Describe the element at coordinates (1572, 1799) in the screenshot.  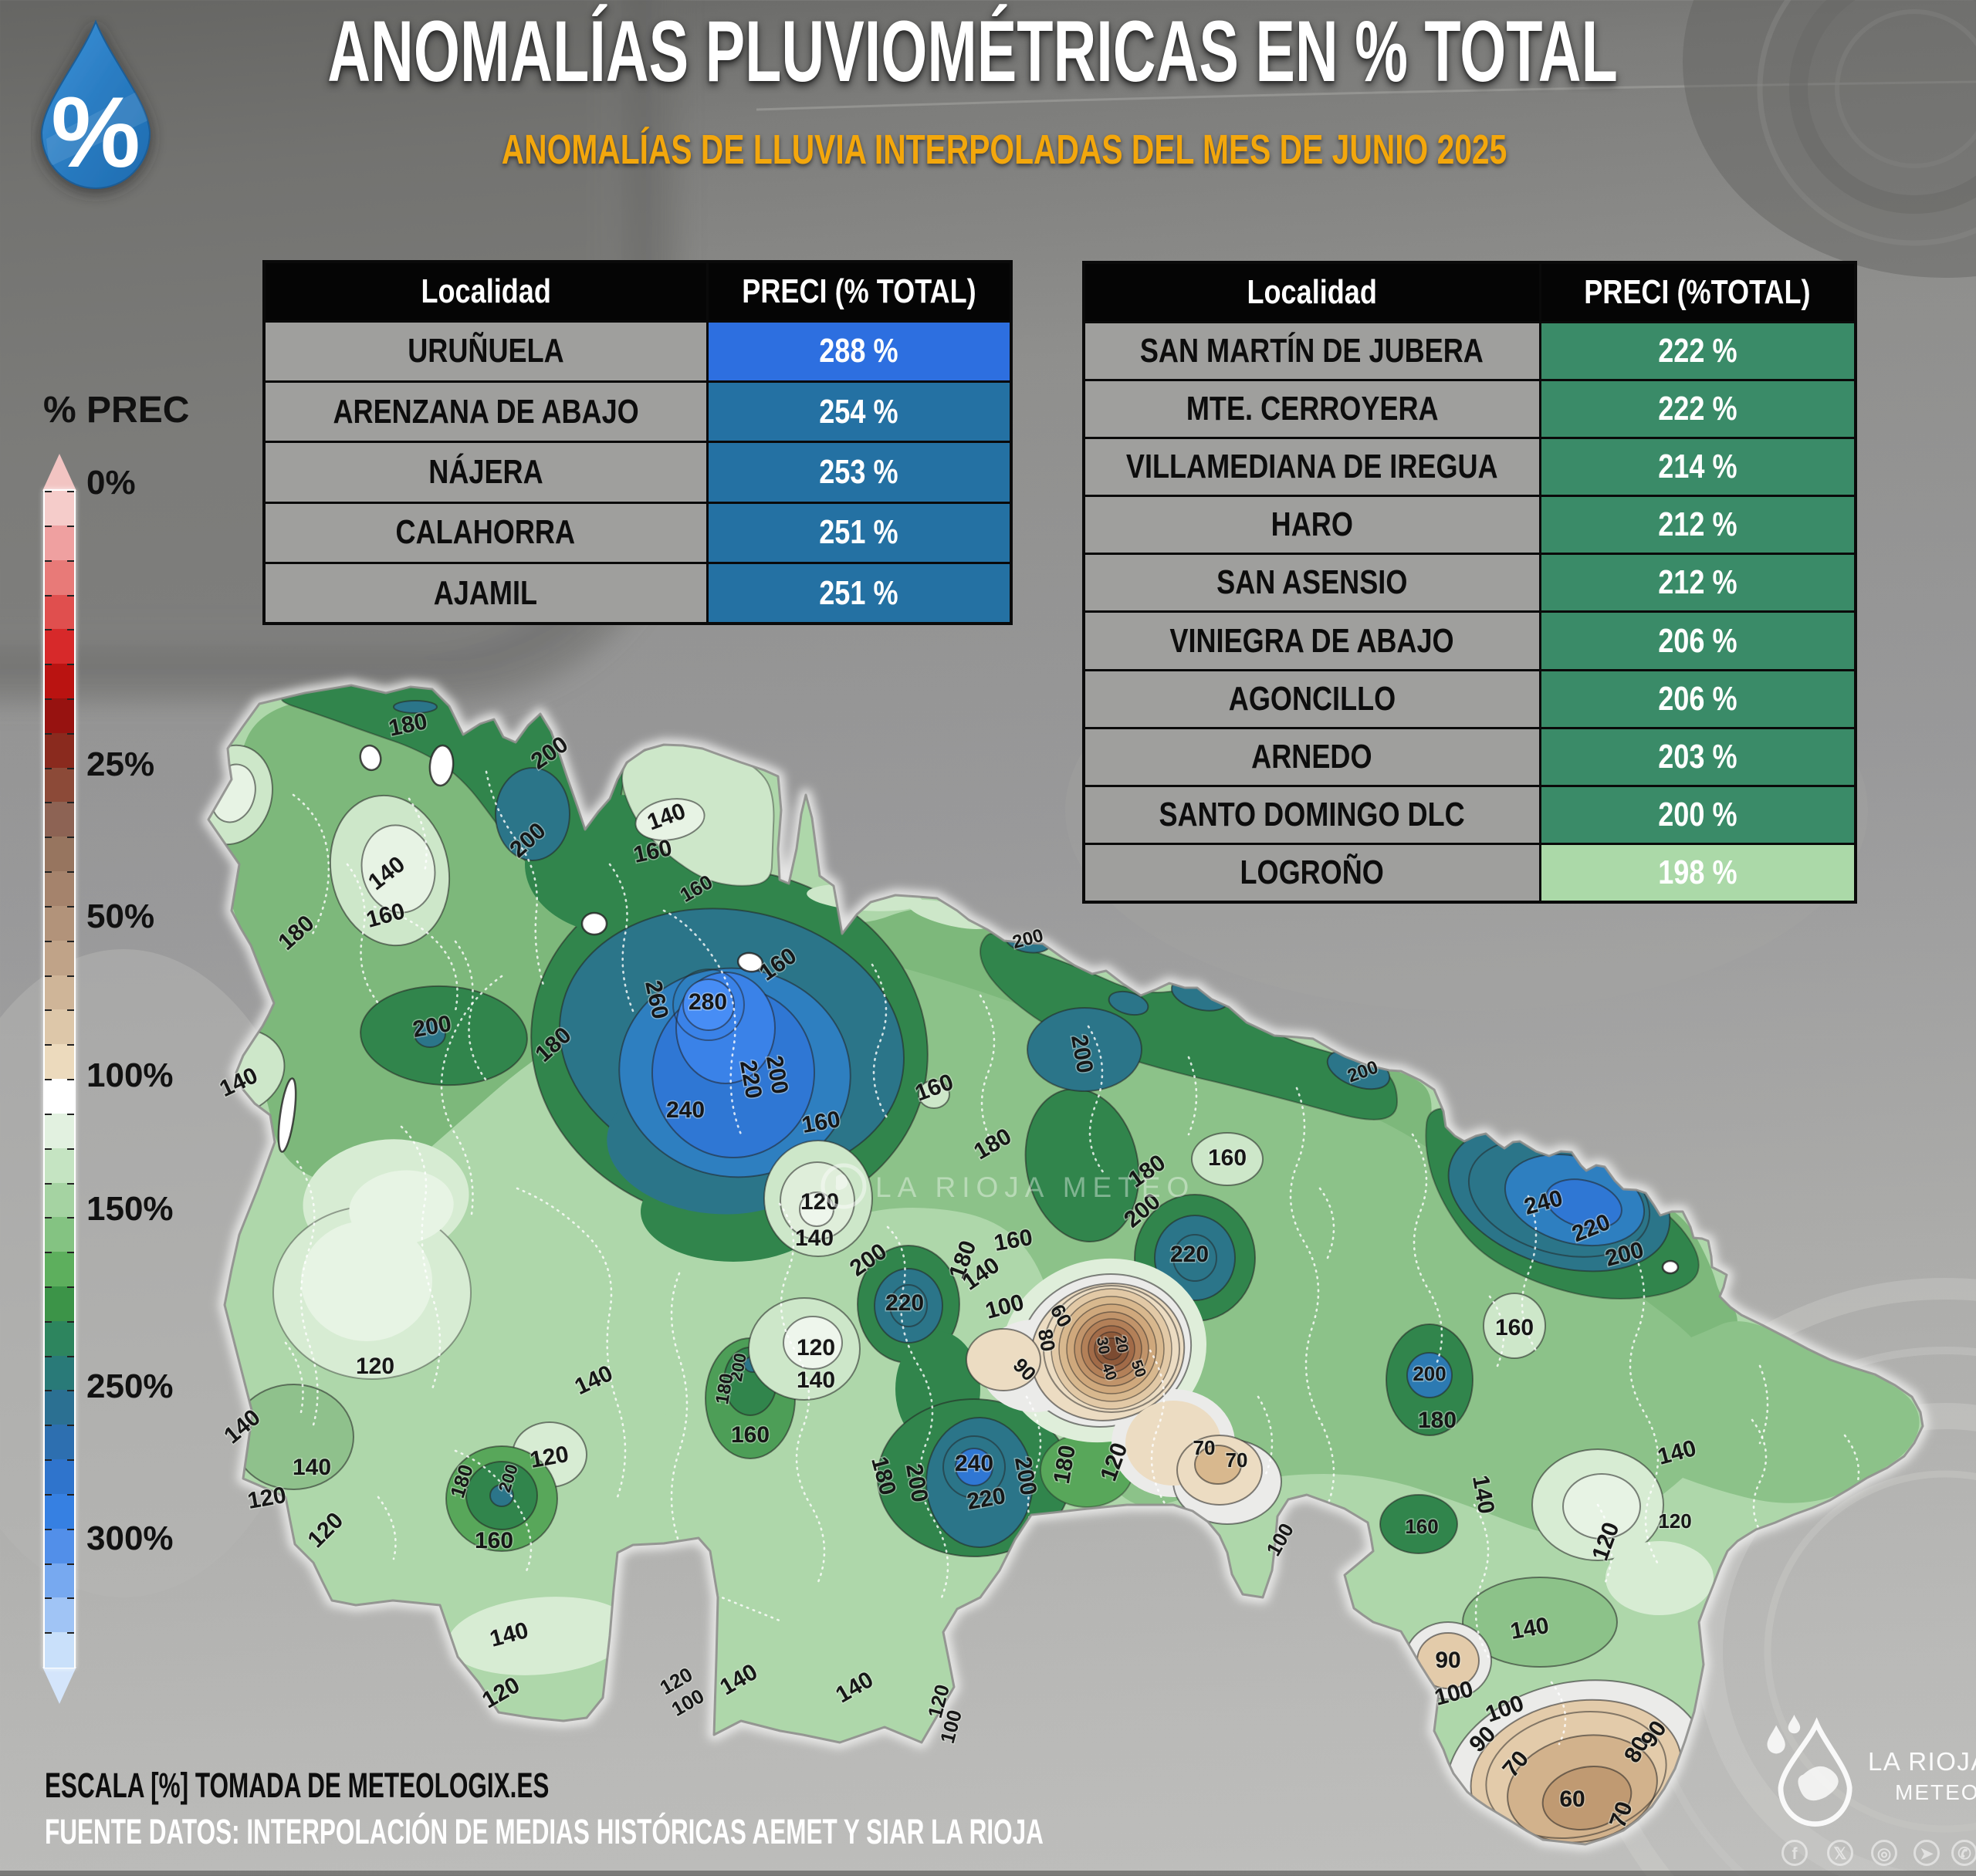
I see `svg-text: 60` at that location.